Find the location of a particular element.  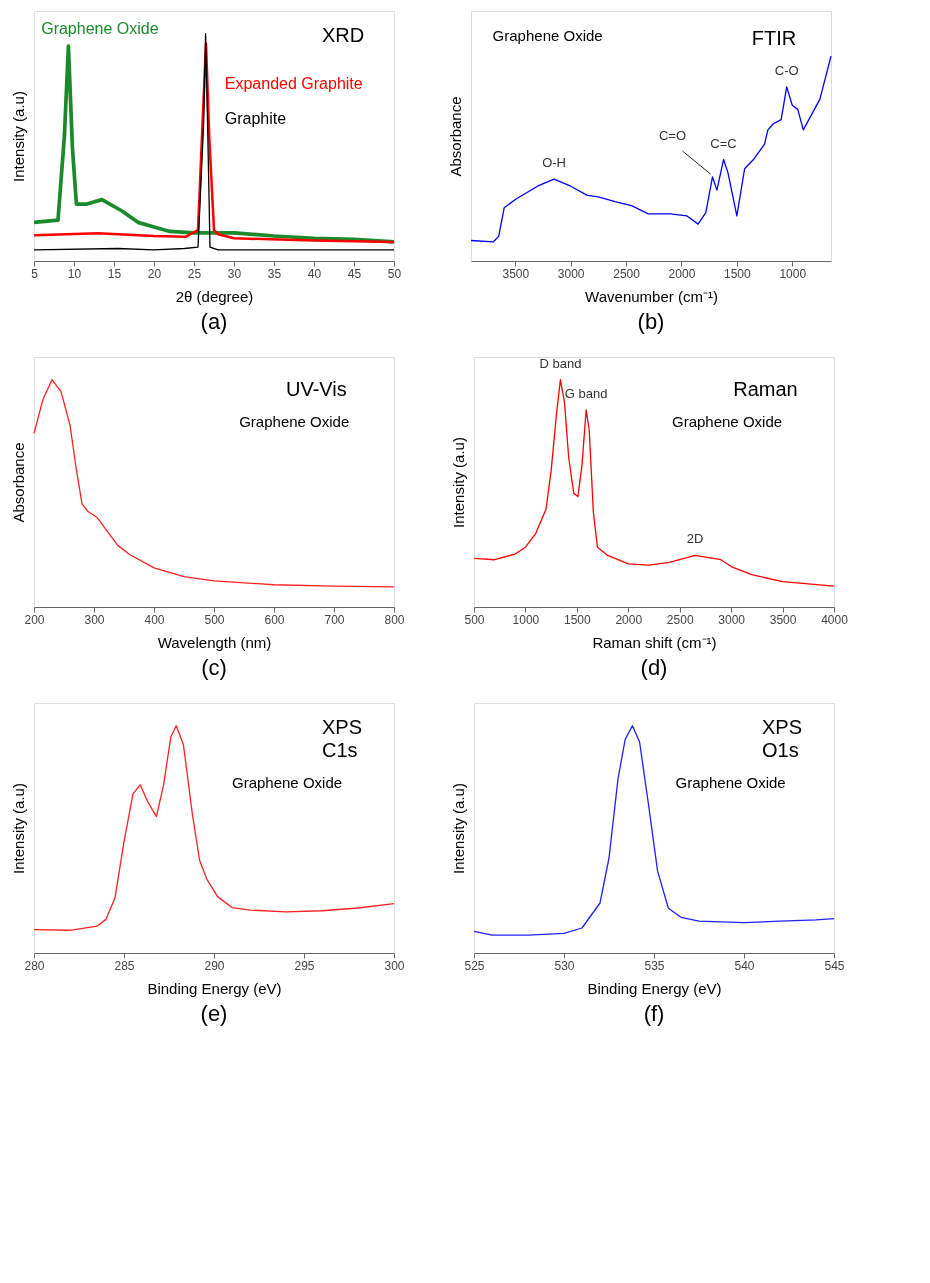

x-tick-label: 25 is located at coordinates (194, 273).